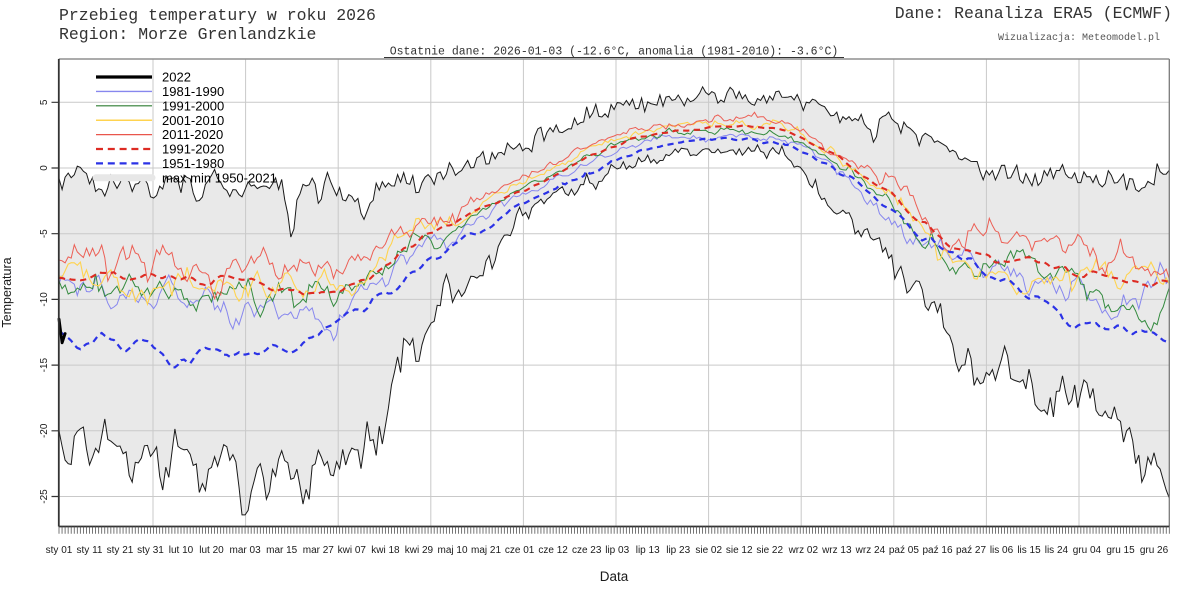  Describe the element at coordinates (1120, 550) in the screenshot. I see `svg-text: gru 15` at that location.